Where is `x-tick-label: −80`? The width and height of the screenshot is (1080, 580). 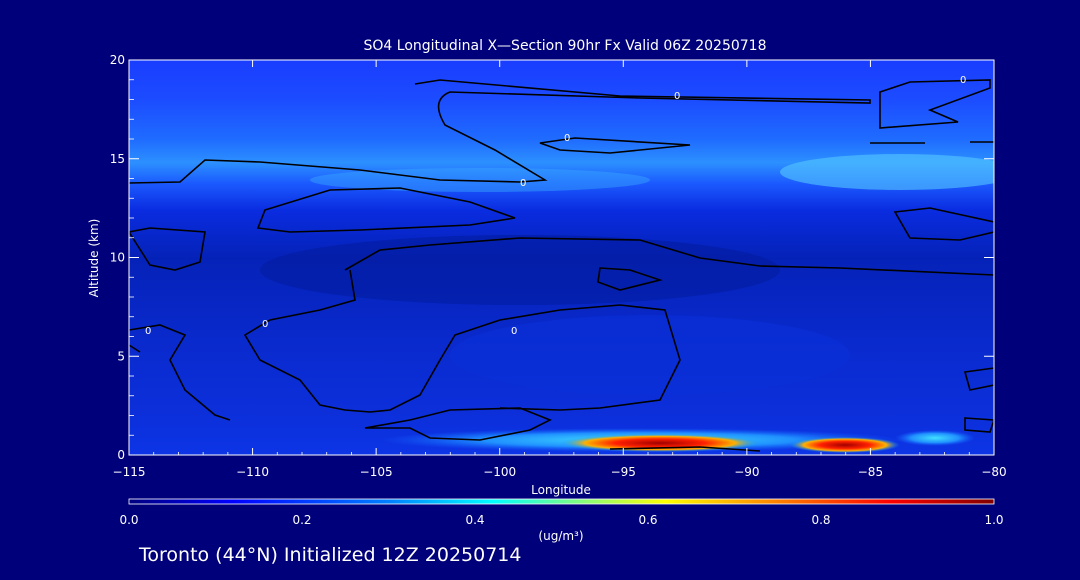 x-tick-label: −80 is located at coordinates (993, 472).